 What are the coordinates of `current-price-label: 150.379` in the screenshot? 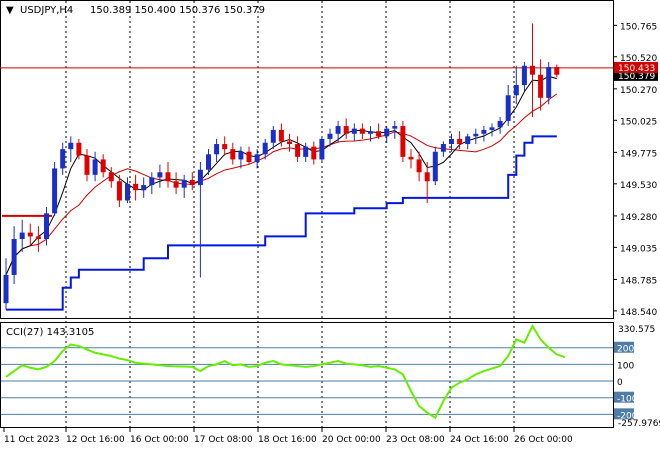 It's located at (636, 77).